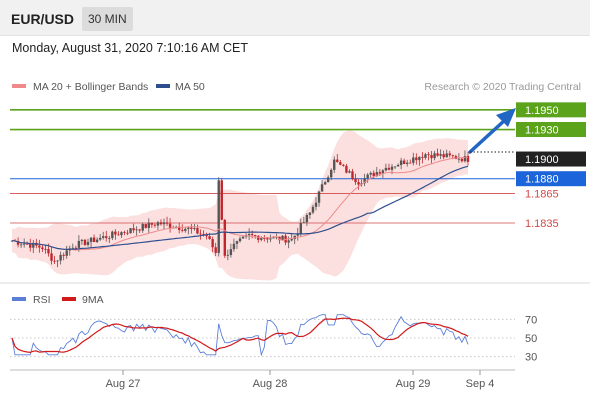 This screenshot has height=400, width=590. What do you see at coordinates (43, 19) in the screenshot?
I see `symbol-label: EUR/USD` at bounding box center [43, 19].